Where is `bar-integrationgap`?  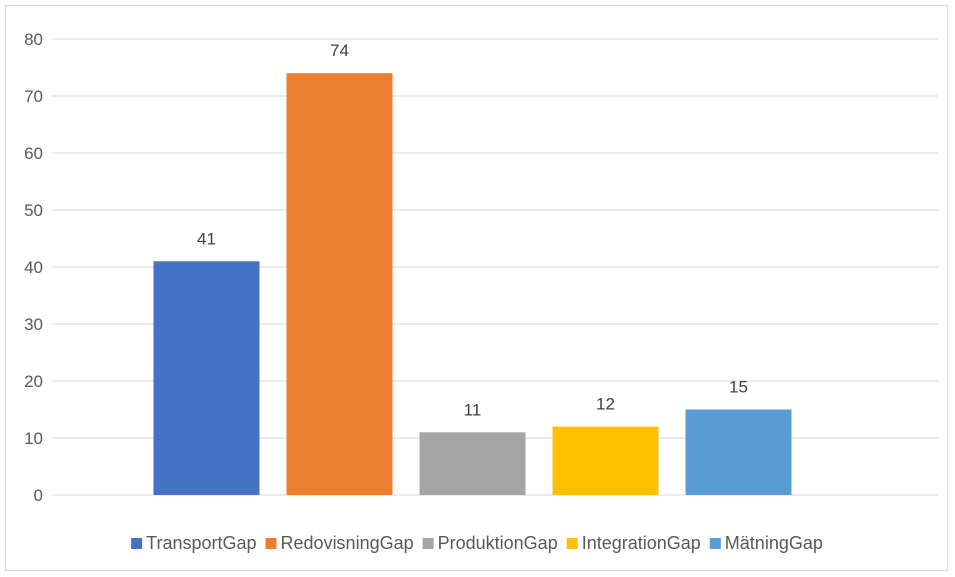 bar-integrationgap is located at coordinates (605, 460).